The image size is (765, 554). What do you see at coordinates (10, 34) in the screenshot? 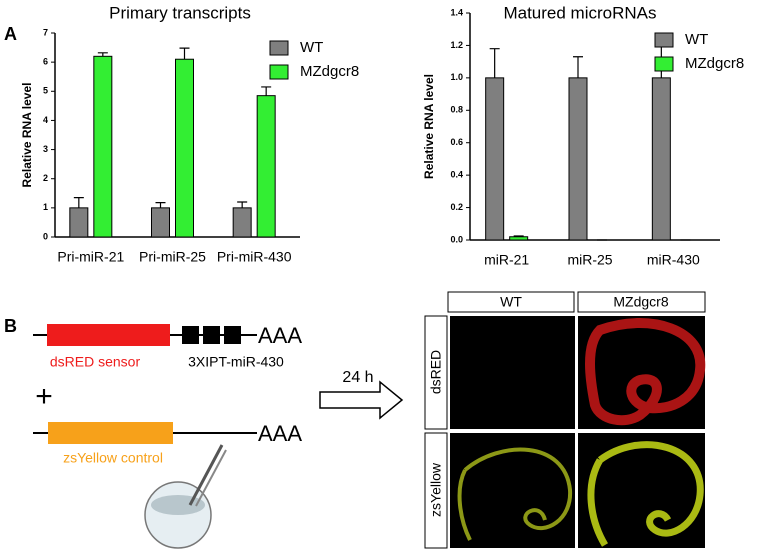
I see `panel-label: A` at bounding box center [10, 34].